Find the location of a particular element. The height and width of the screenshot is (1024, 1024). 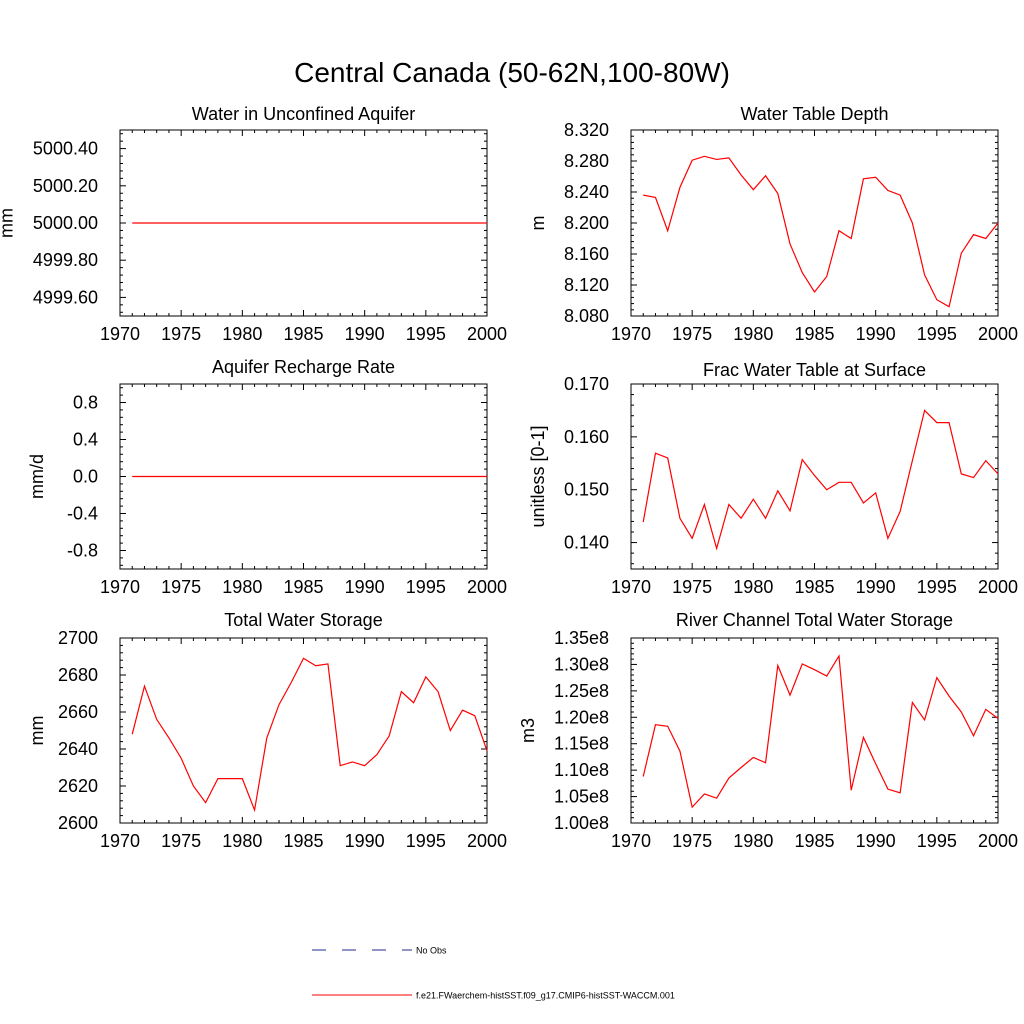

y-tick-label: 5000.40 is located at coordinates (65, 149).